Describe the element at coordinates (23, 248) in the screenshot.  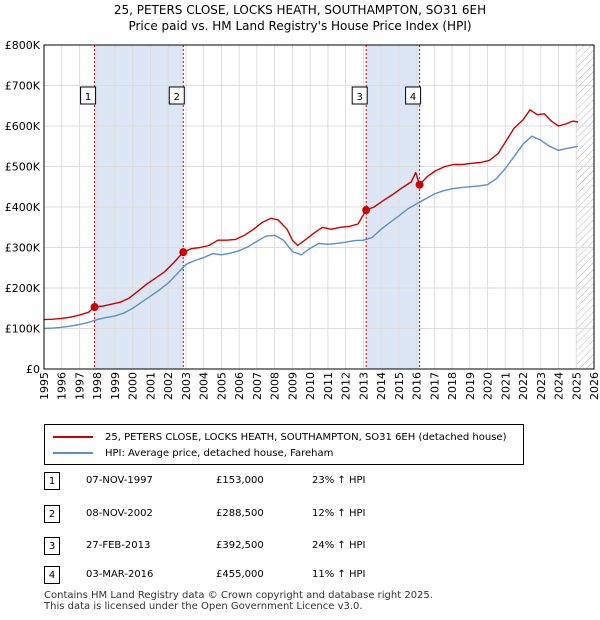
I see `y-tick-label: £300K` at that location.